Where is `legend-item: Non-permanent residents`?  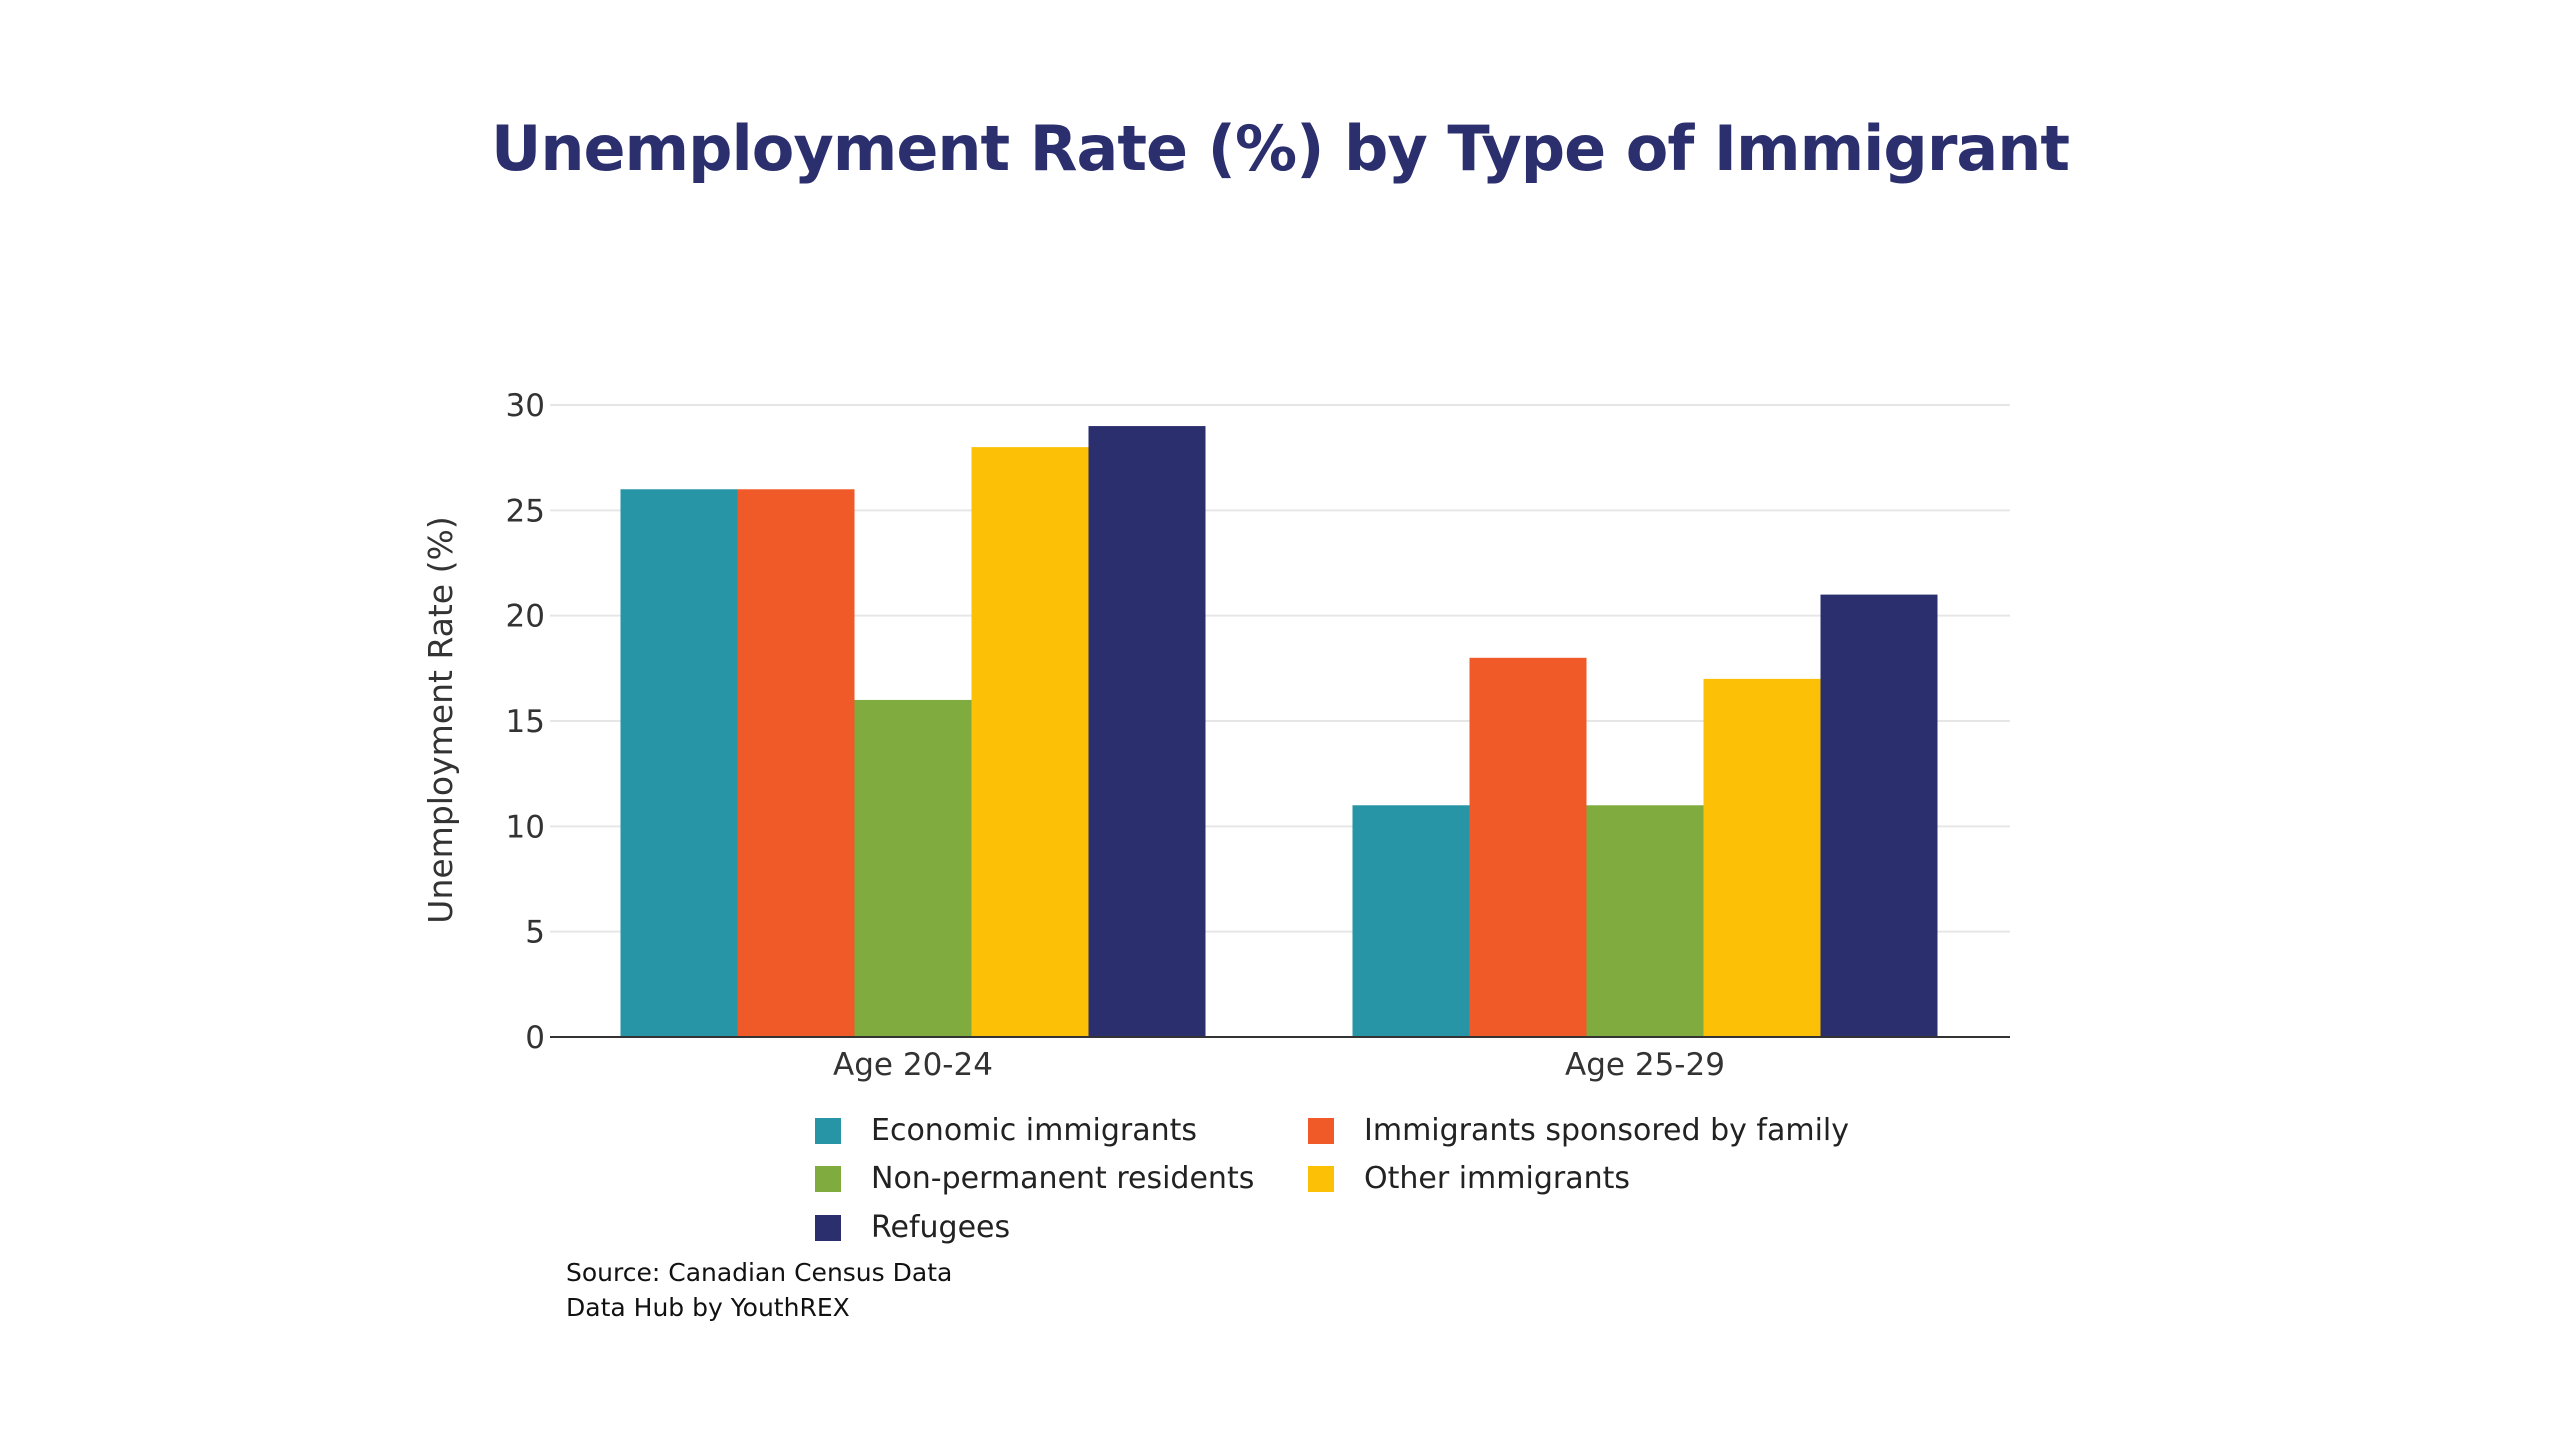 legend-item: Non-permanent residents is located at coordinates (1034, 1178).